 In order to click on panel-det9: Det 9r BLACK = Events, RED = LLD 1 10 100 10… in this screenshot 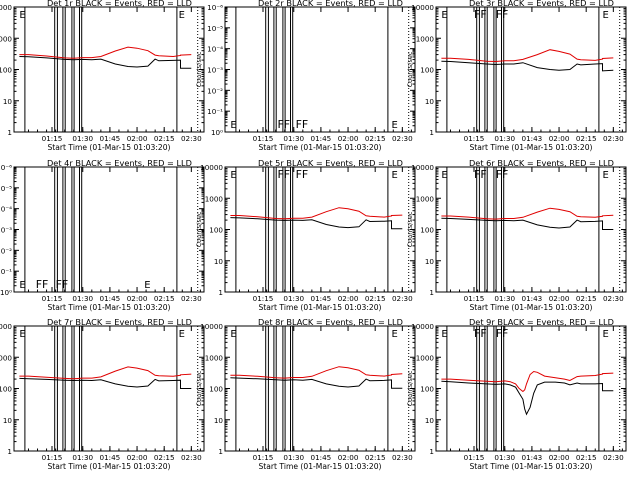, I will do `click(516, 394)`.